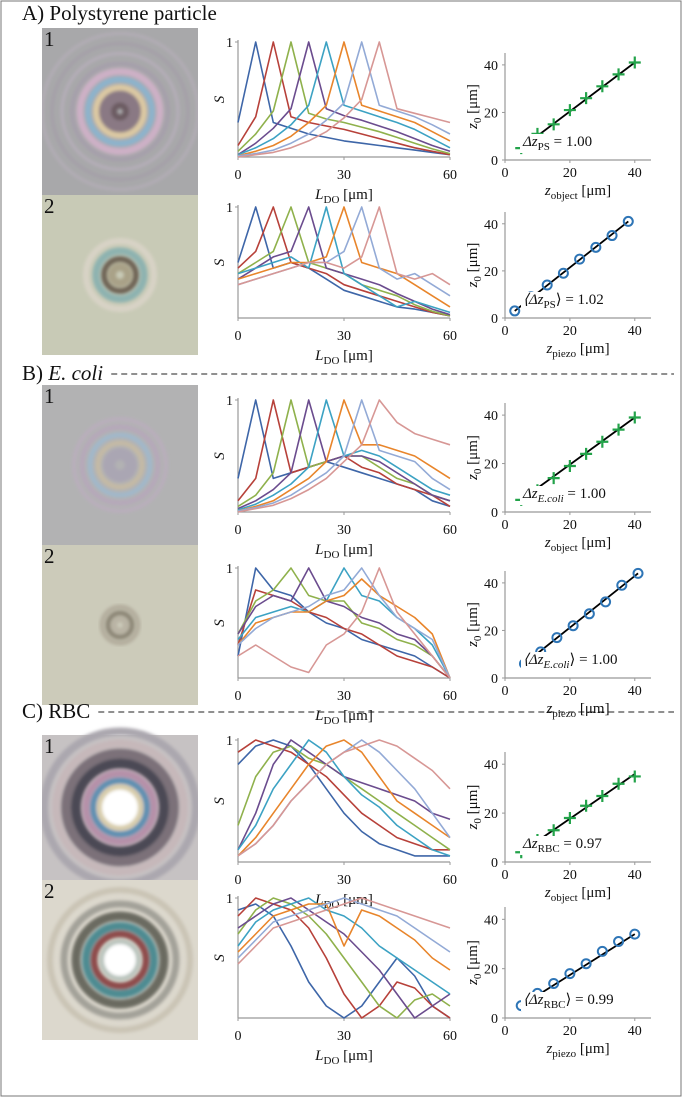  I want to click on row-number: 2, so click(49, 556).